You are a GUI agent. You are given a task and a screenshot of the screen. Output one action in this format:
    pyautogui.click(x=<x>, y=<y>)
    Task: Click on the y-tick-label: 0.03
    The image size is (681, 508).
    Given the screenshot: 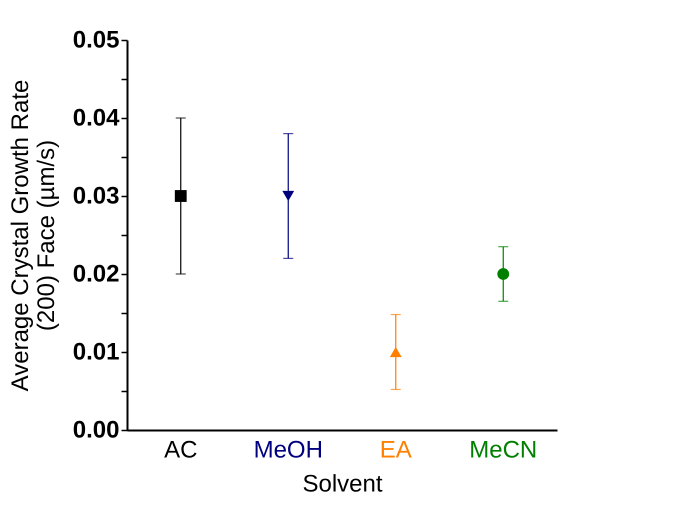 What is the action you would take?
    pyautogui.click(x=96, y=196)
    